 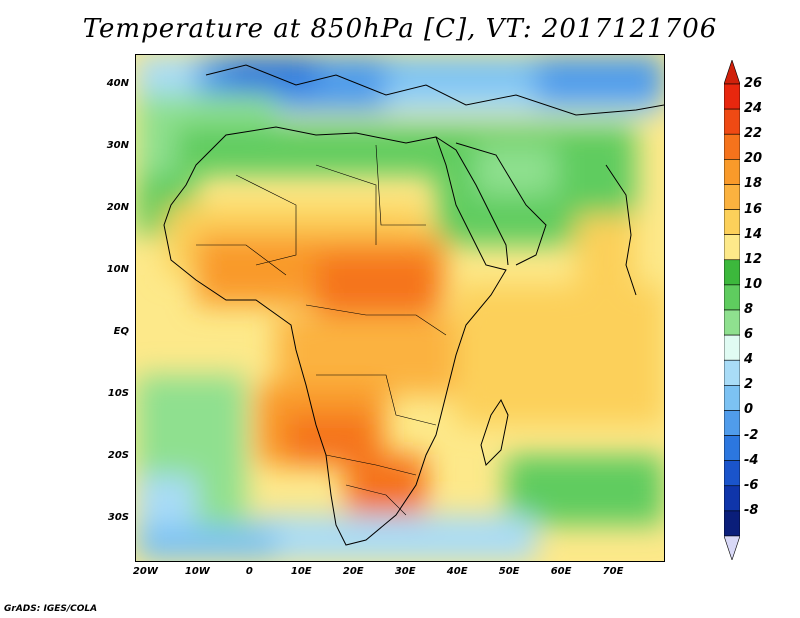 I want to click on field-kalahari-hot, so click(x=386, y=485).